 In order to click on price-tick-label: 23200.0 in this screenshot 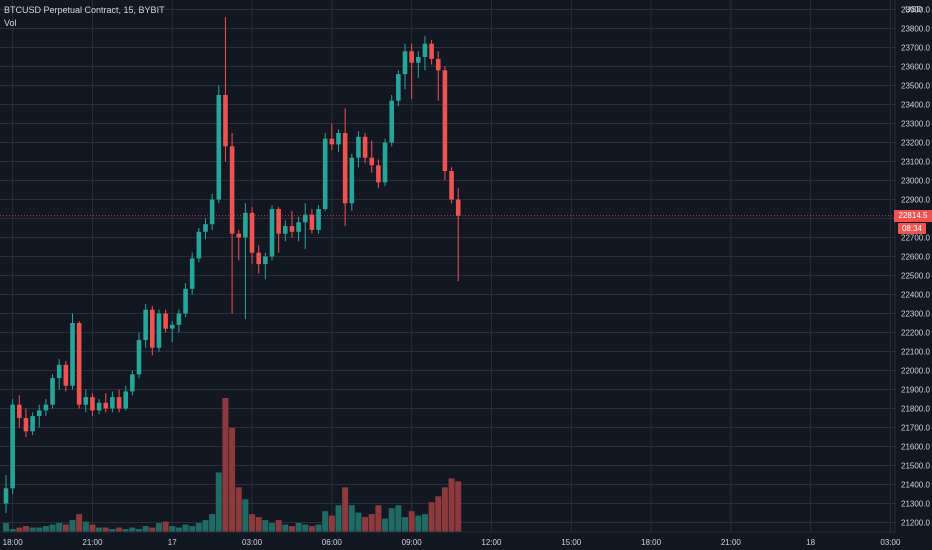, I will do `click(915, 143)`.